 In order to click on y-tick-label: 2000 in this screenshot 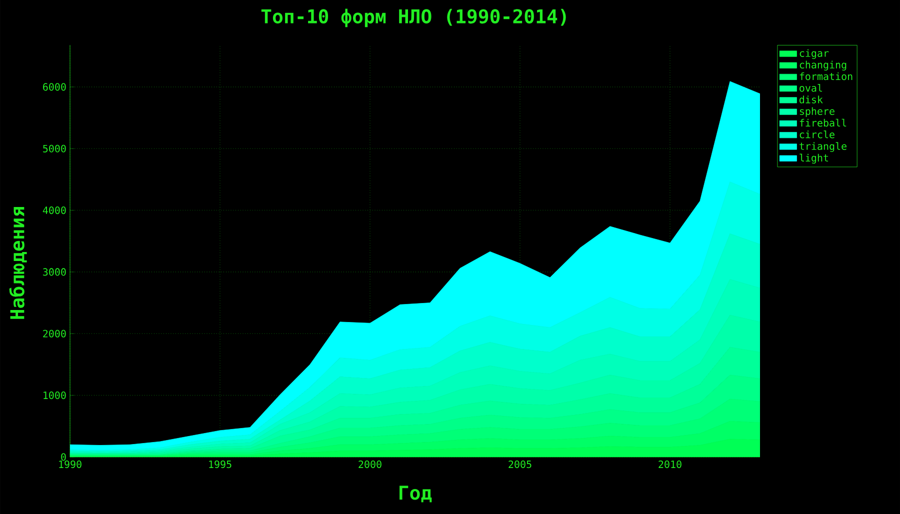, I will do `click(54, 334)`.